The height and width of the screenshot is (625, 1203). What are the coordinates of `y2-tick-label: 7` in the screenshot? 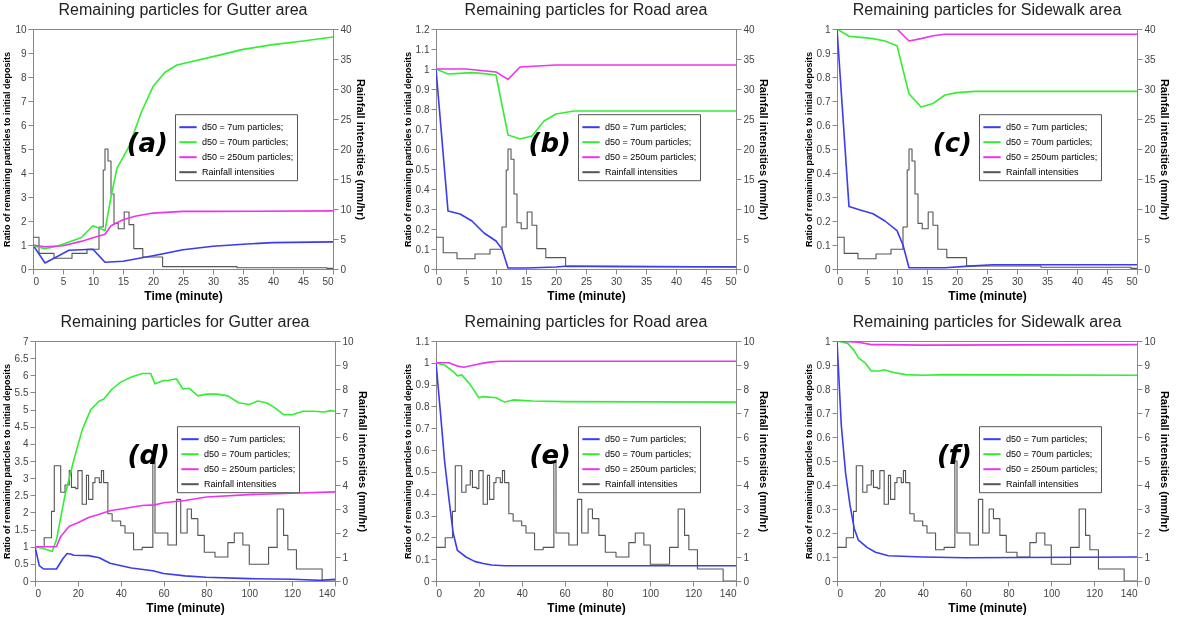 It's located at (746, 413).